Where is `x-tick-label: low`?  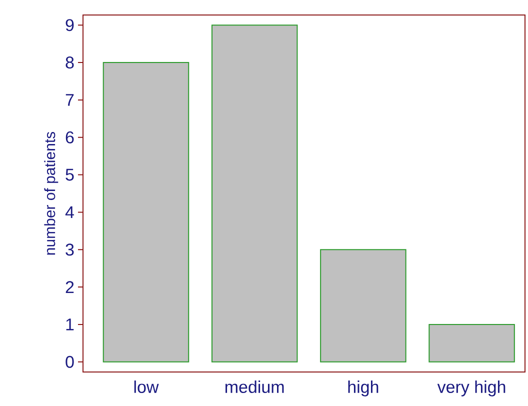
x-tick-label: low is located at coordinates (146, 387).